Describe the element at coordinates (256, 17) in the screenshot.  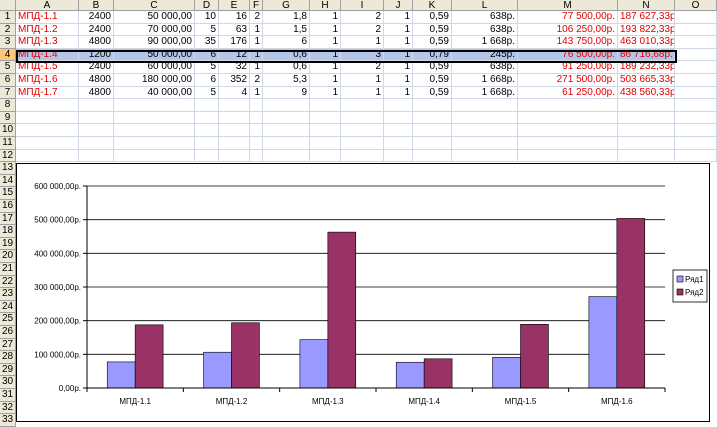
I see `cell-f1: 2` at that location.